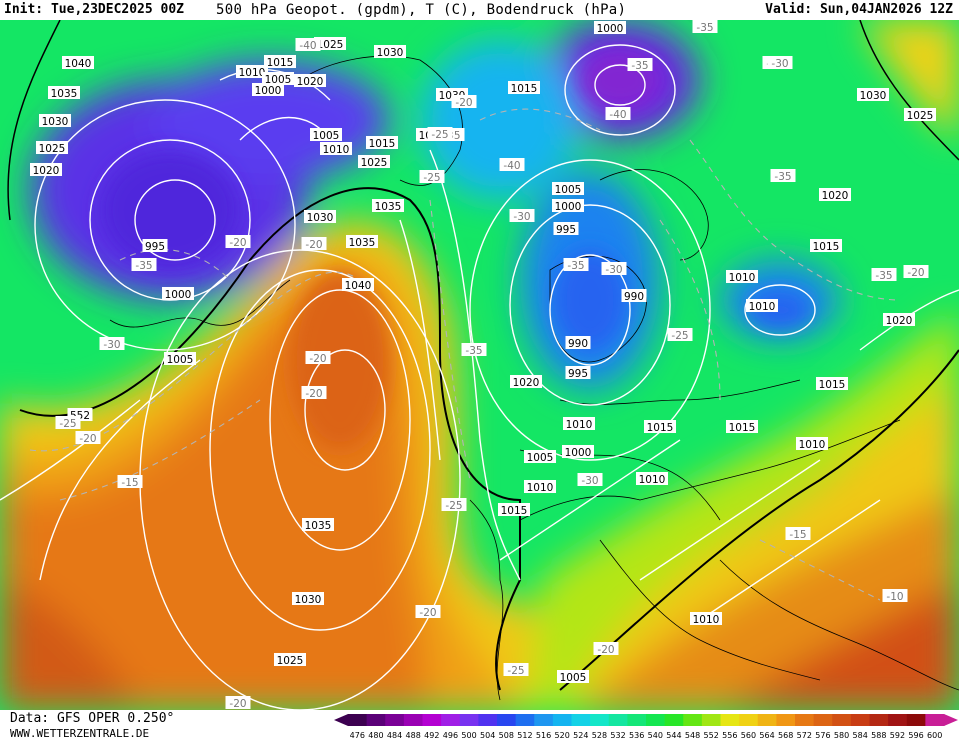  I want to click on colorbar-tick-label: 544, so click(673, 735).